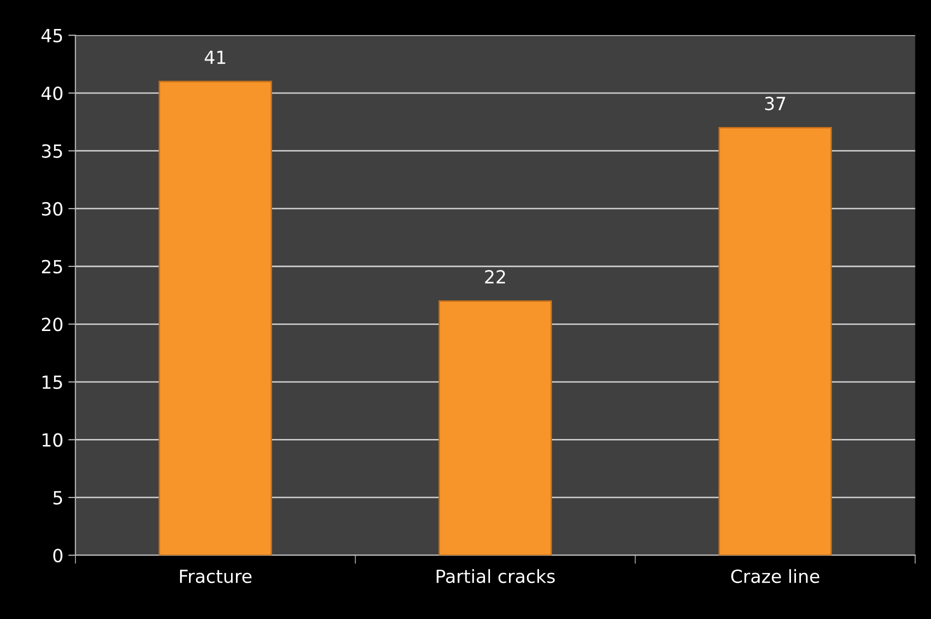  Describe the element at coordinates (52, 151) in the screenshot. I see `y-tick-label: 35` at that location.